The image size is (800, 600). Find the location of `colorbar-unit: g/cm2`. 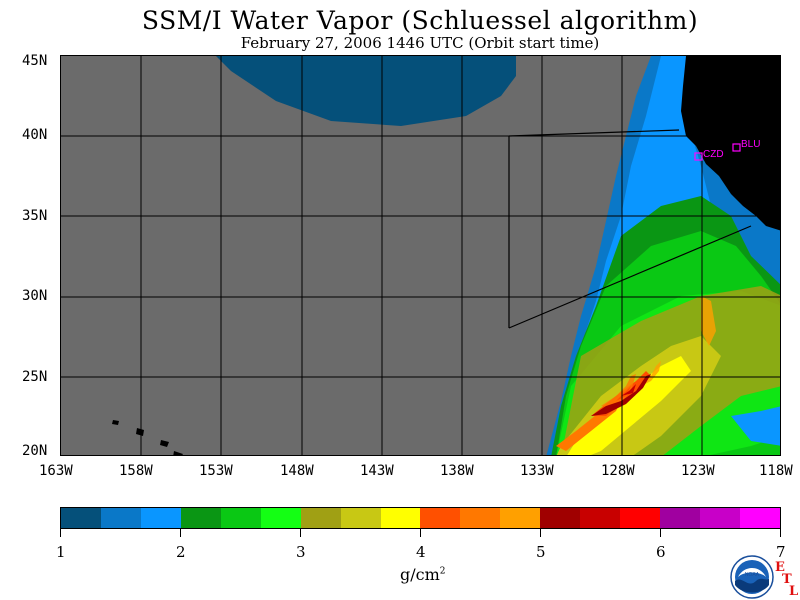

colorbar-unit: g/cm2 is located at coordinates (423, 574).